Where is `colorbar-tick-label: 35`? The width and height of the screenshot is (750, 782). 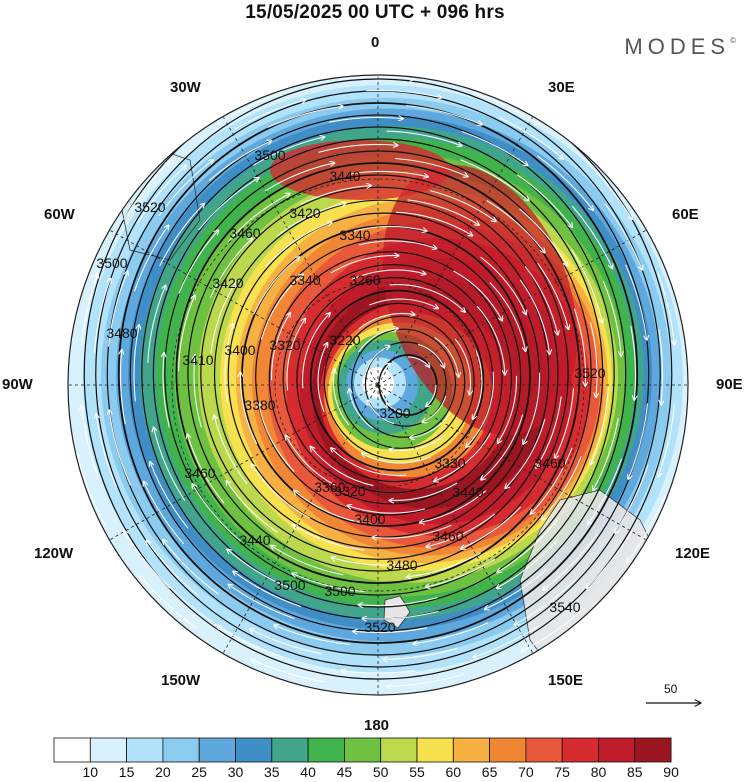
colorbar-tick-label: 35 is located at coordinates (272, 772).